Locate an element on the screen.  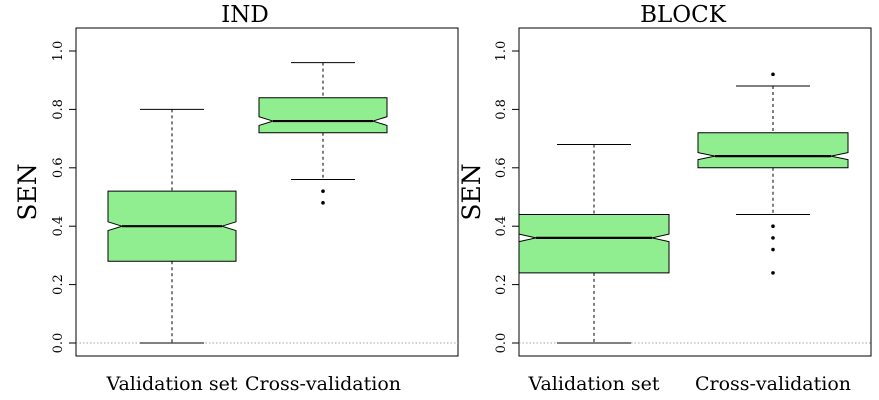
chart-title: BLOCK is located at coordinates (683, 15).